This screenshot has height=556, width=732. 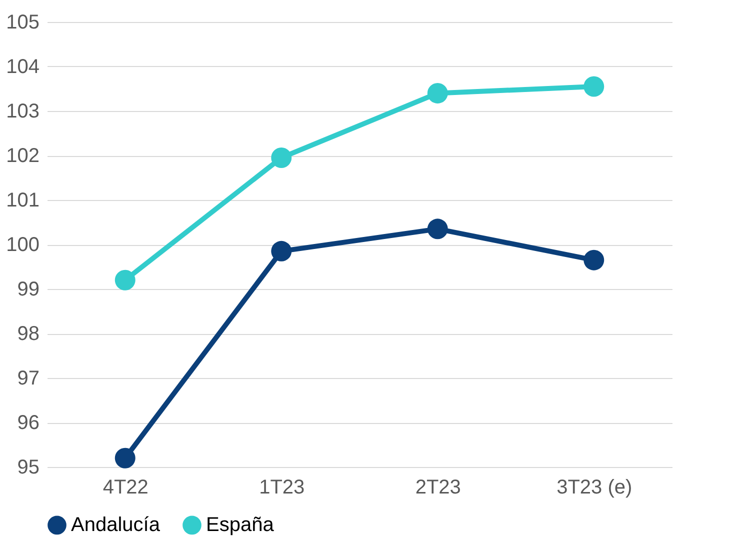 I want to click on y-tick-label: 104, so click(x=23, y=67).